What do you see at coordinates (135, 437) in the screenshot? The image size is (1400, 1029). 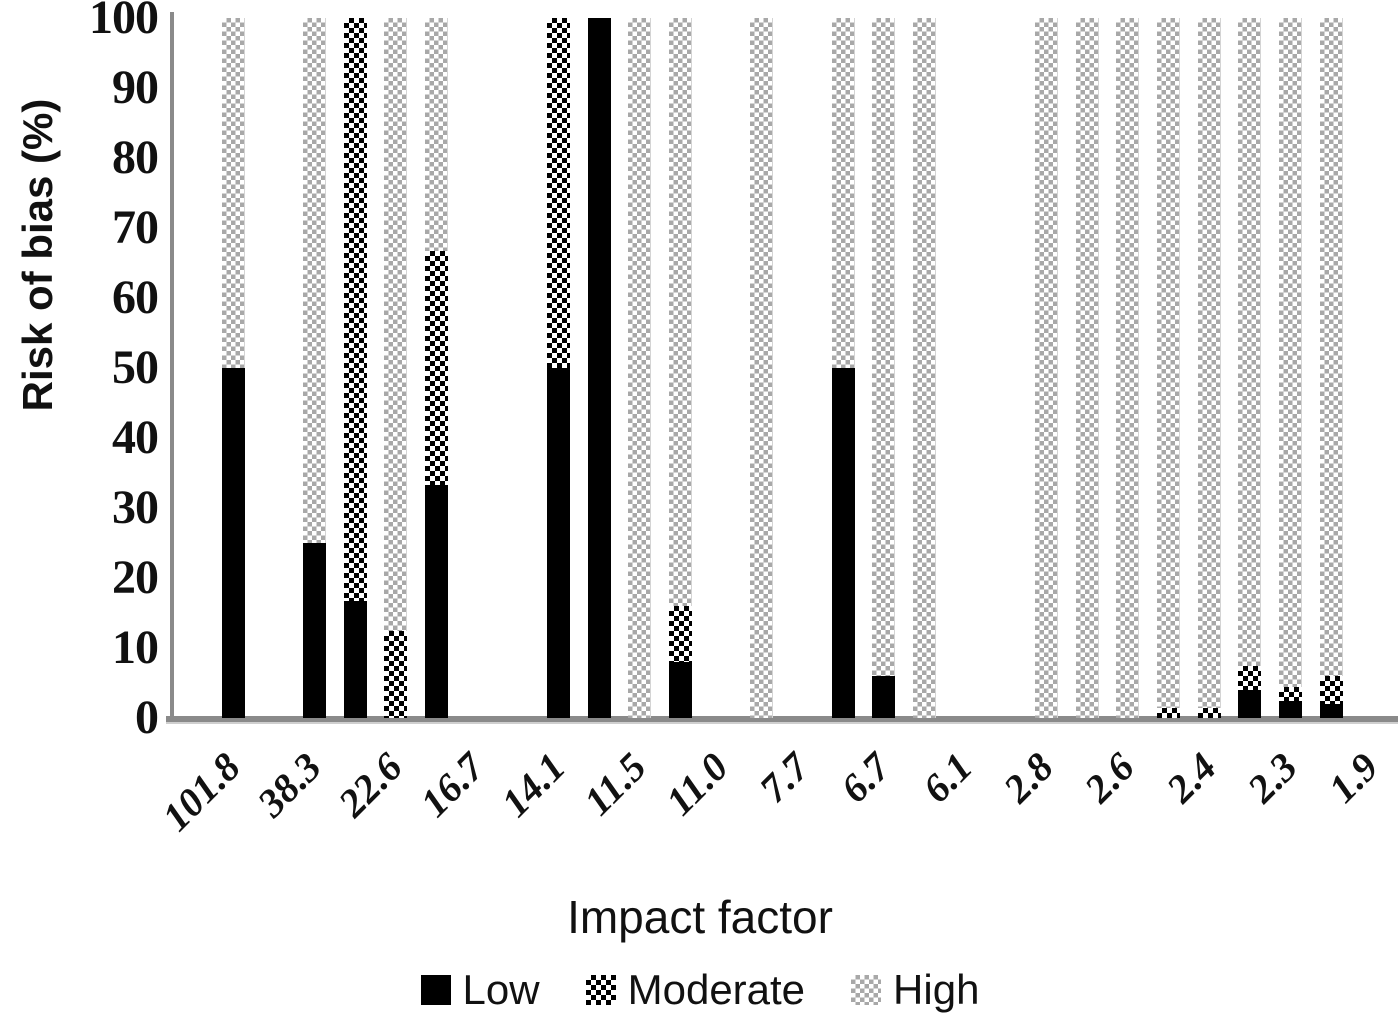 I see `y-tick-label: 40` at bounding box center [135, 437].